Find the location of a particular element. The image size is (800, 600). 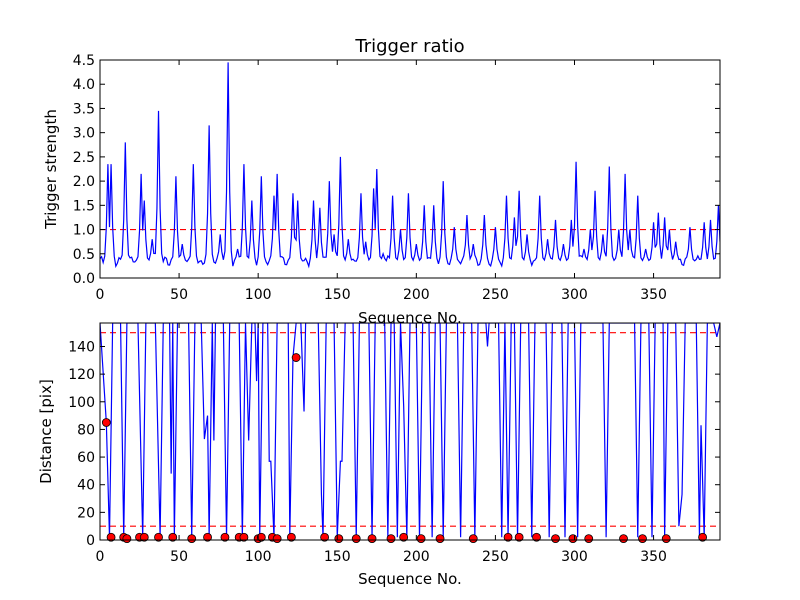

y-tick-label: 140 is located at coordinates (81, 347).